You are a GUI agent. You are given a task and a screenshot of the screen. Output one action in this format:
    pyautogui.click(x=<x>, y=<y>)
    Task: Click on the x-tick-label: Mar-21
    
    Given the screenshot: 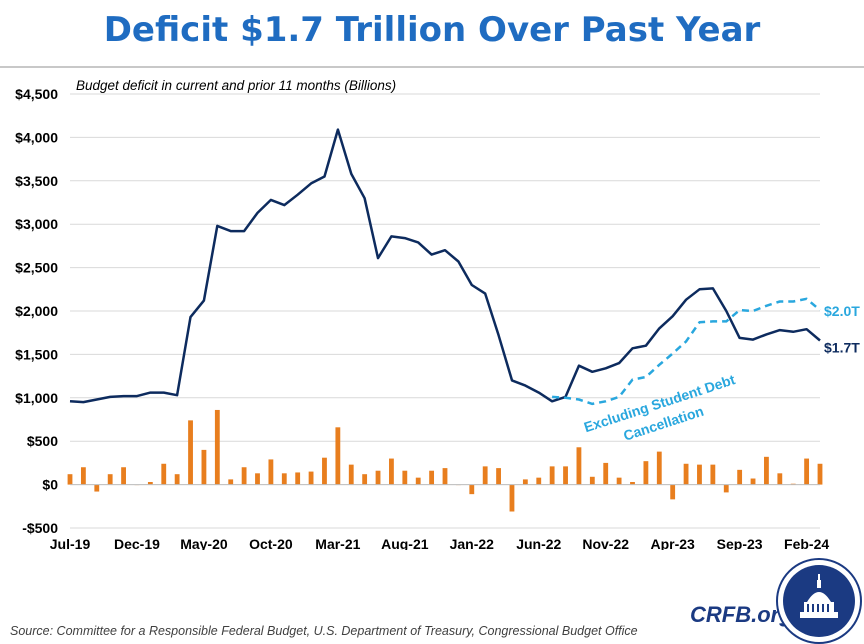 What is the action you would take?
    pyautogui.click(x=337, y=543)
    